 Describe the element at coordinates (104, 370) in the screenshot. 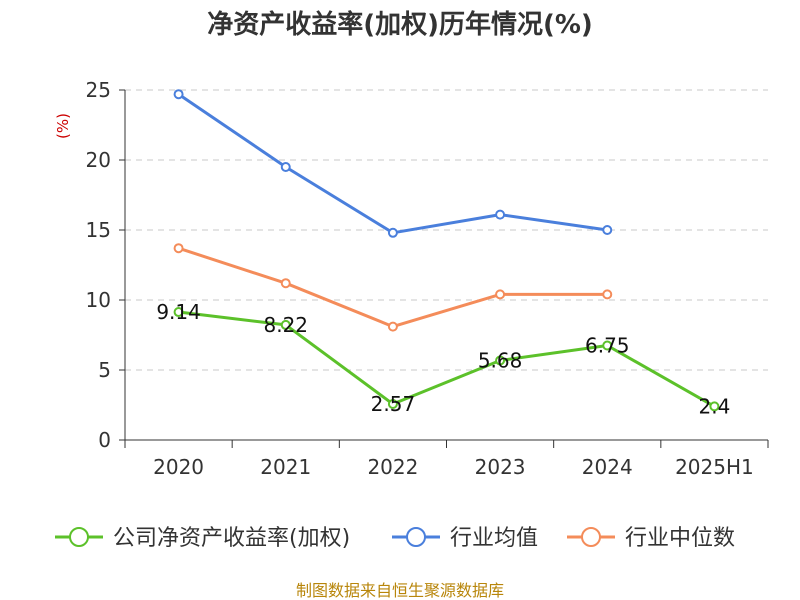

I see `y-tick-label: 5` at that location.